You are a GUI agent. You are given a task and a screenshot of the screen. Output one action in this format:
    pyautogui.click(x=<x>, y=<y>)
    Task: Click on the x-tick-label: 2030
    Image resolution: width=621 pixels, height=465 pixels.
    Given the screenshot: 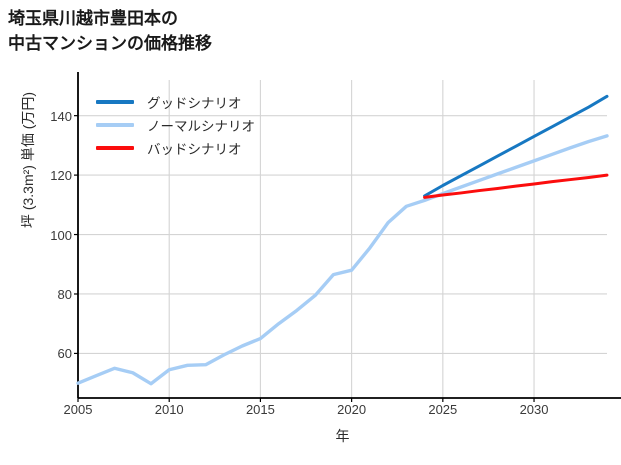 What is the action you would take?
    pyautogui.click(x=534, y=409)
    